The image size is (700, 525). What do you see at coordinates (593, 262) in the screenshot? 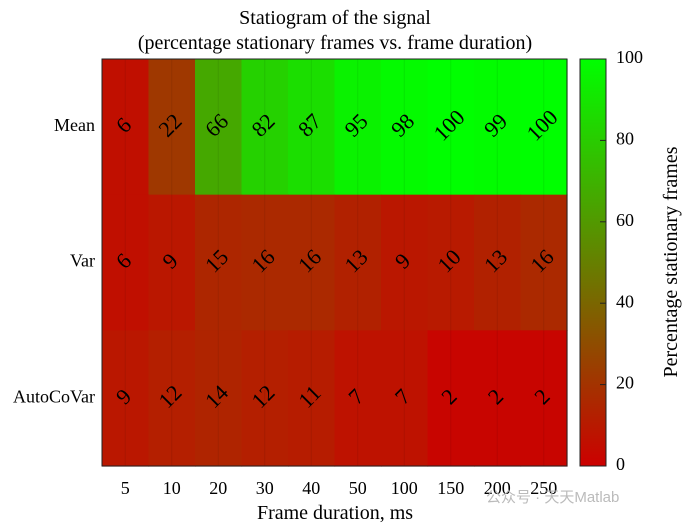
I see `colorbar` at bounding box center [593, 262].